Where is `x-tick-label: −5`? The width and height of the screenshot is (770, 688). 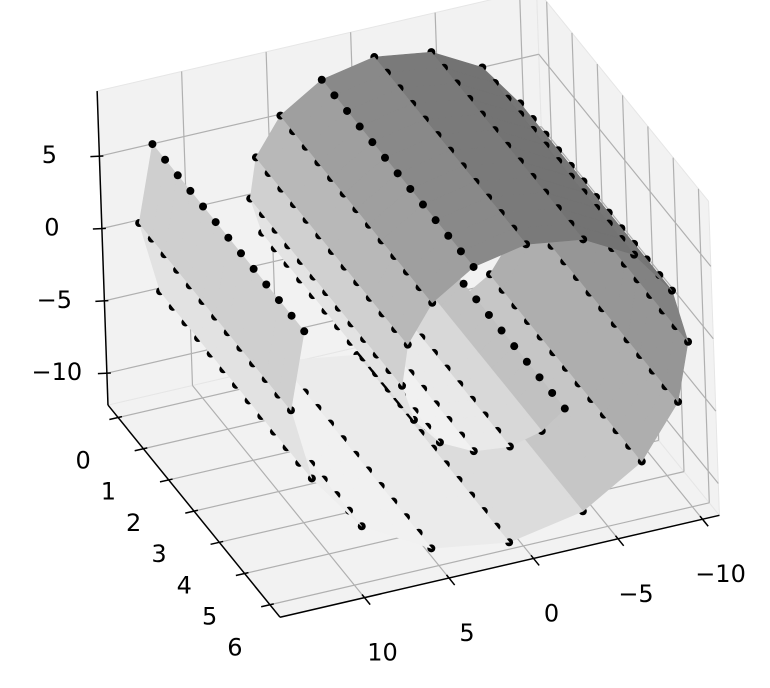
x-tick-label: −5 is located at coordinates (635, 594).